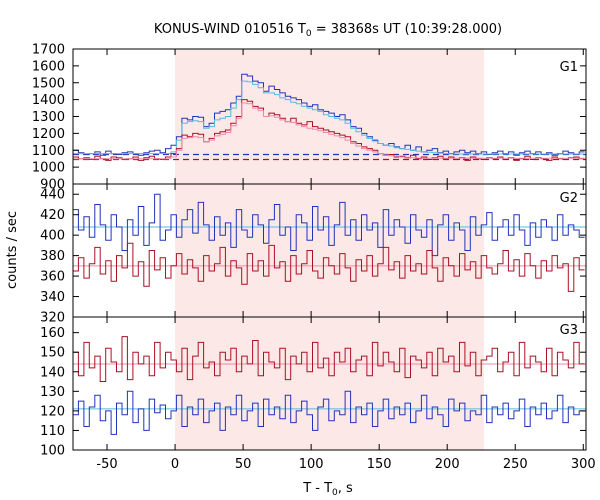 The width and height of the screenshot is (600, 500). Describe the element at coordinates (52, 297) in the screenshot. I see `y-tick-label-g2-340: 340` at that location.